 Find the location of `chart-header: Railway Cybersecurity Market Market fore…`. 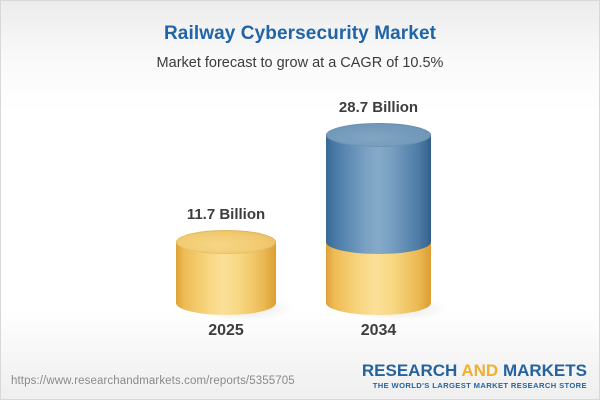

chart-header: Railway Cybersecurity Market Market fore… is located at coordinates (300, 47).